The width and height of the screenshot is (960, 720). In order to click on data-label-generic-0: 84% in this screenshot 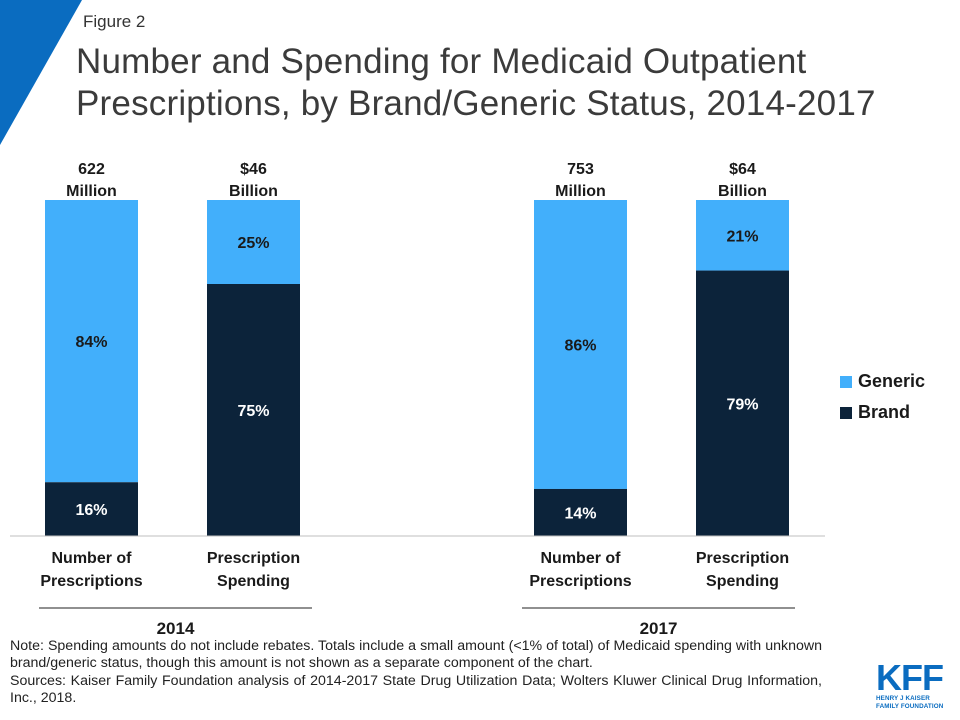, I will do `click(91, 342)`.